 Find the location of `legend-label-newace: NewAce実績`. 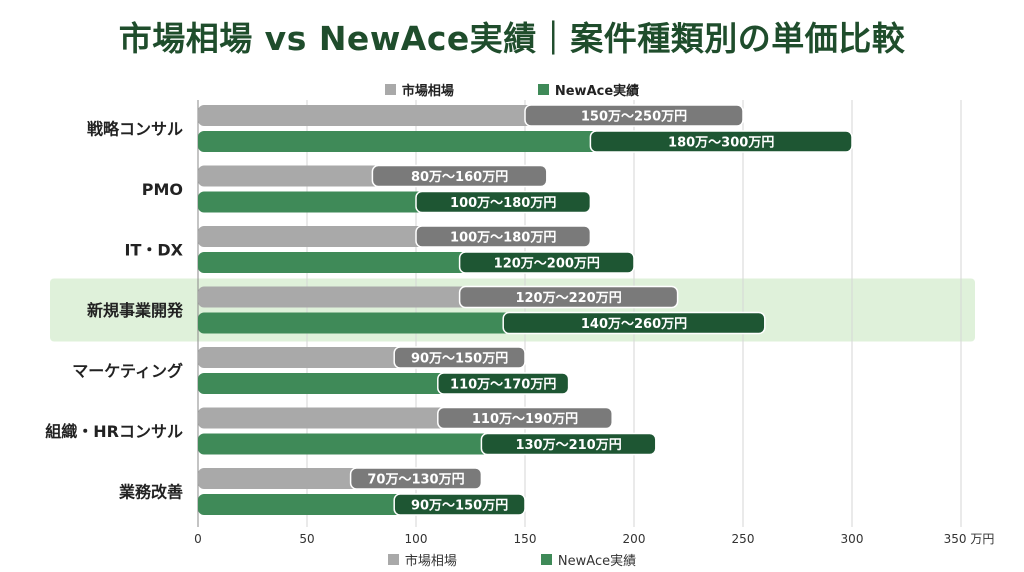

legend-label-newace: NewAce実績 is located at coordinates (597, 91).